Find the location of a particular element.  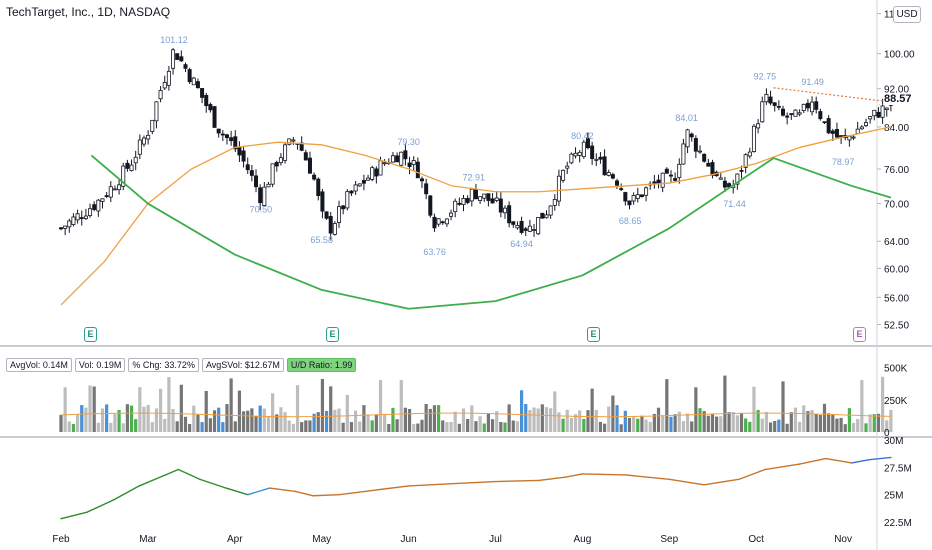

volume-tick-label: 250K is located at coordinates (896, 401).